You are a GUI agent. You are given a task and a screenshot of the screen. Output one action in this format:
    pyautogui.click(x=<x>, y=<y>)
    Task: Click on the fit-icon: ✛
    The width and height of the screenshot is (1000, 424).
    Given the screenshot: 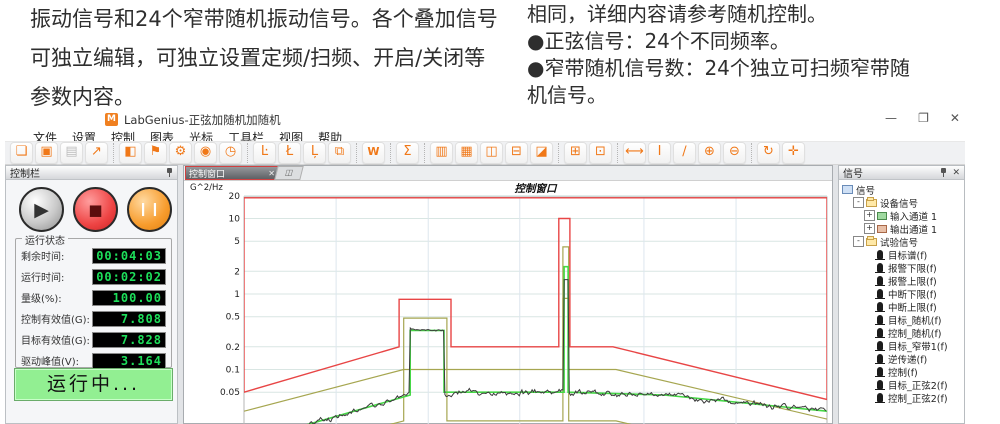 What is the action you would take?
    pyautogui.click(x=793, y=153)
    